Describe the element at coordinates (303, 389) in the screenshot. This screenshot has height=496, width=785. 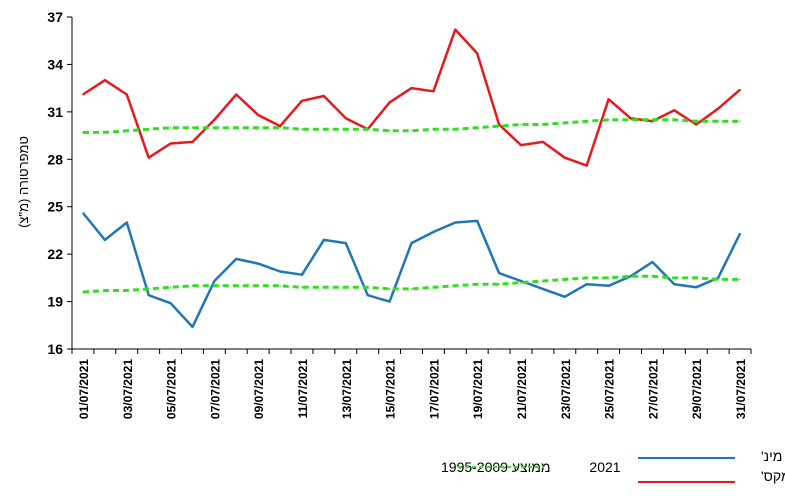
I see `x-tick-label: 11/07/2021` at that location.